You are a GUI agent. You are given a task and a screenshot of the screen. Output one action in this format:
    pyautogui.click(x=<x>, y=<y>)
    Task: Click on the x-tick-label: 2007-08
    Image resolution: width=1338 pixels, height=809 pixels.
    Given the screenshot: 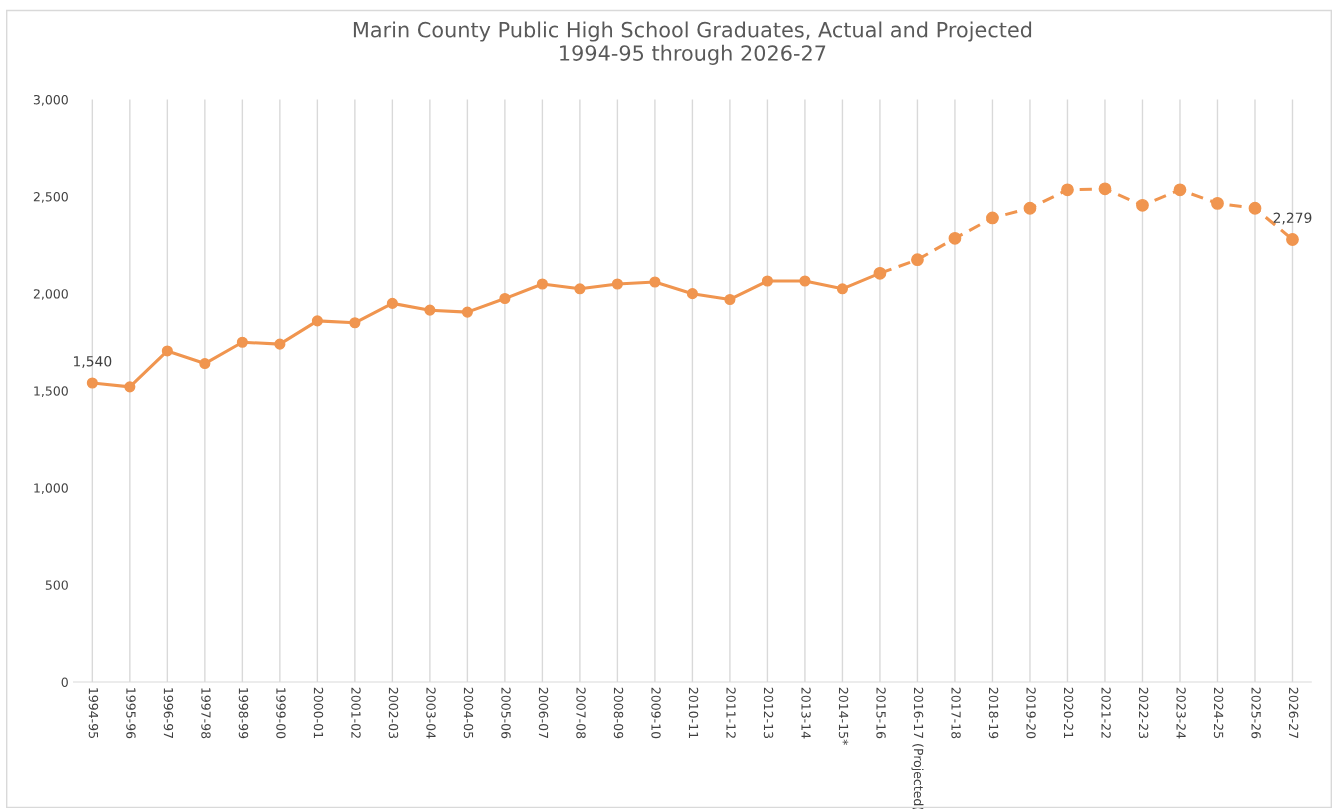 What is the action you would take?
    pyautogui.click(x=581, y=713)
    